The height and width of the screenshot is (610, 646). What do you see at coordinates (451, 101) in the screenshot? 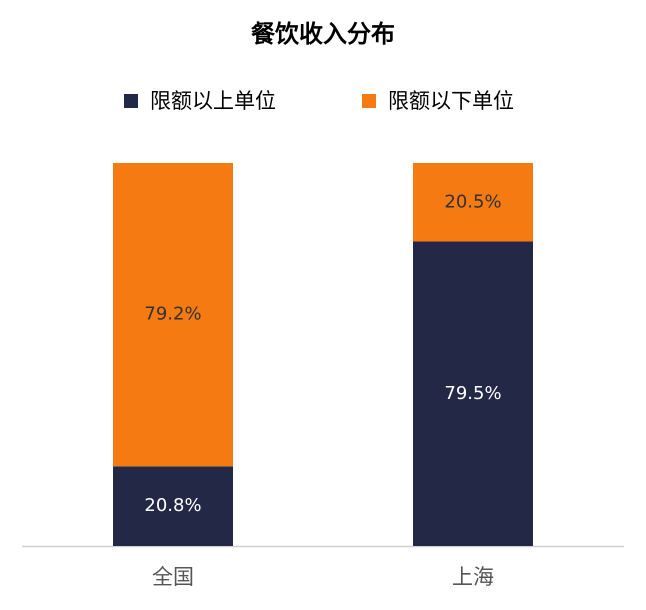
I see `legend-label: 限额以下单位` at bounding box center [451, 101].